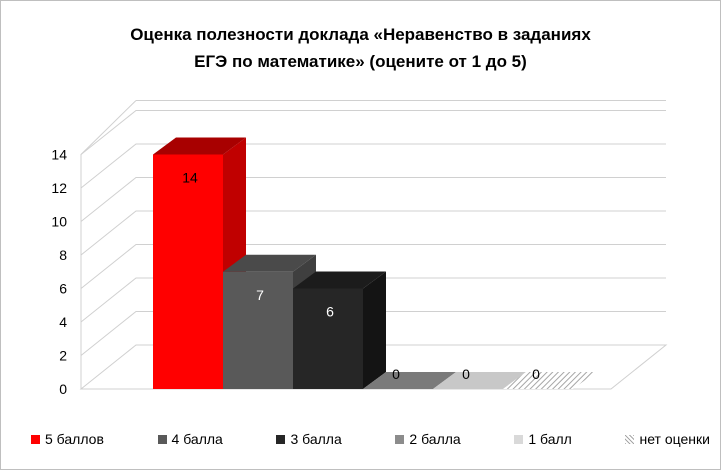  What do you see at coordinates (108, 244) in the screenshot?
I see `side-wall-edge` at bounding box center [108, 244].